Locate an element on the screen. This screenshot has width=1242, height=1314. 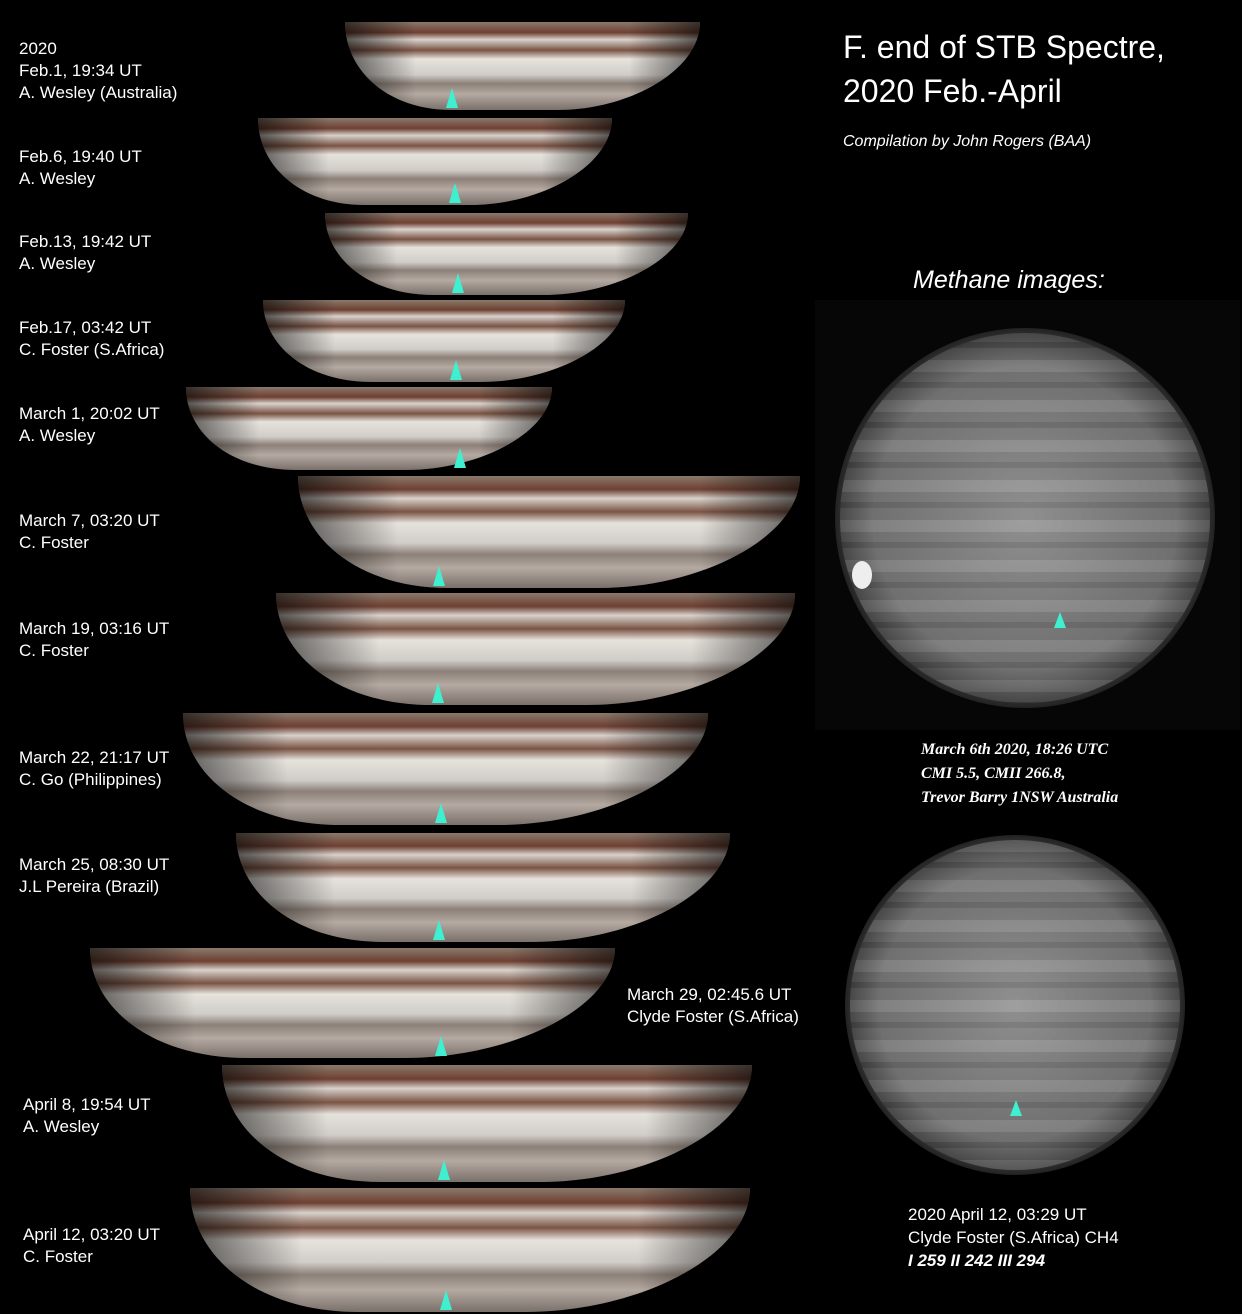
strip-label: 2020 is located at coordinates (38, 48).